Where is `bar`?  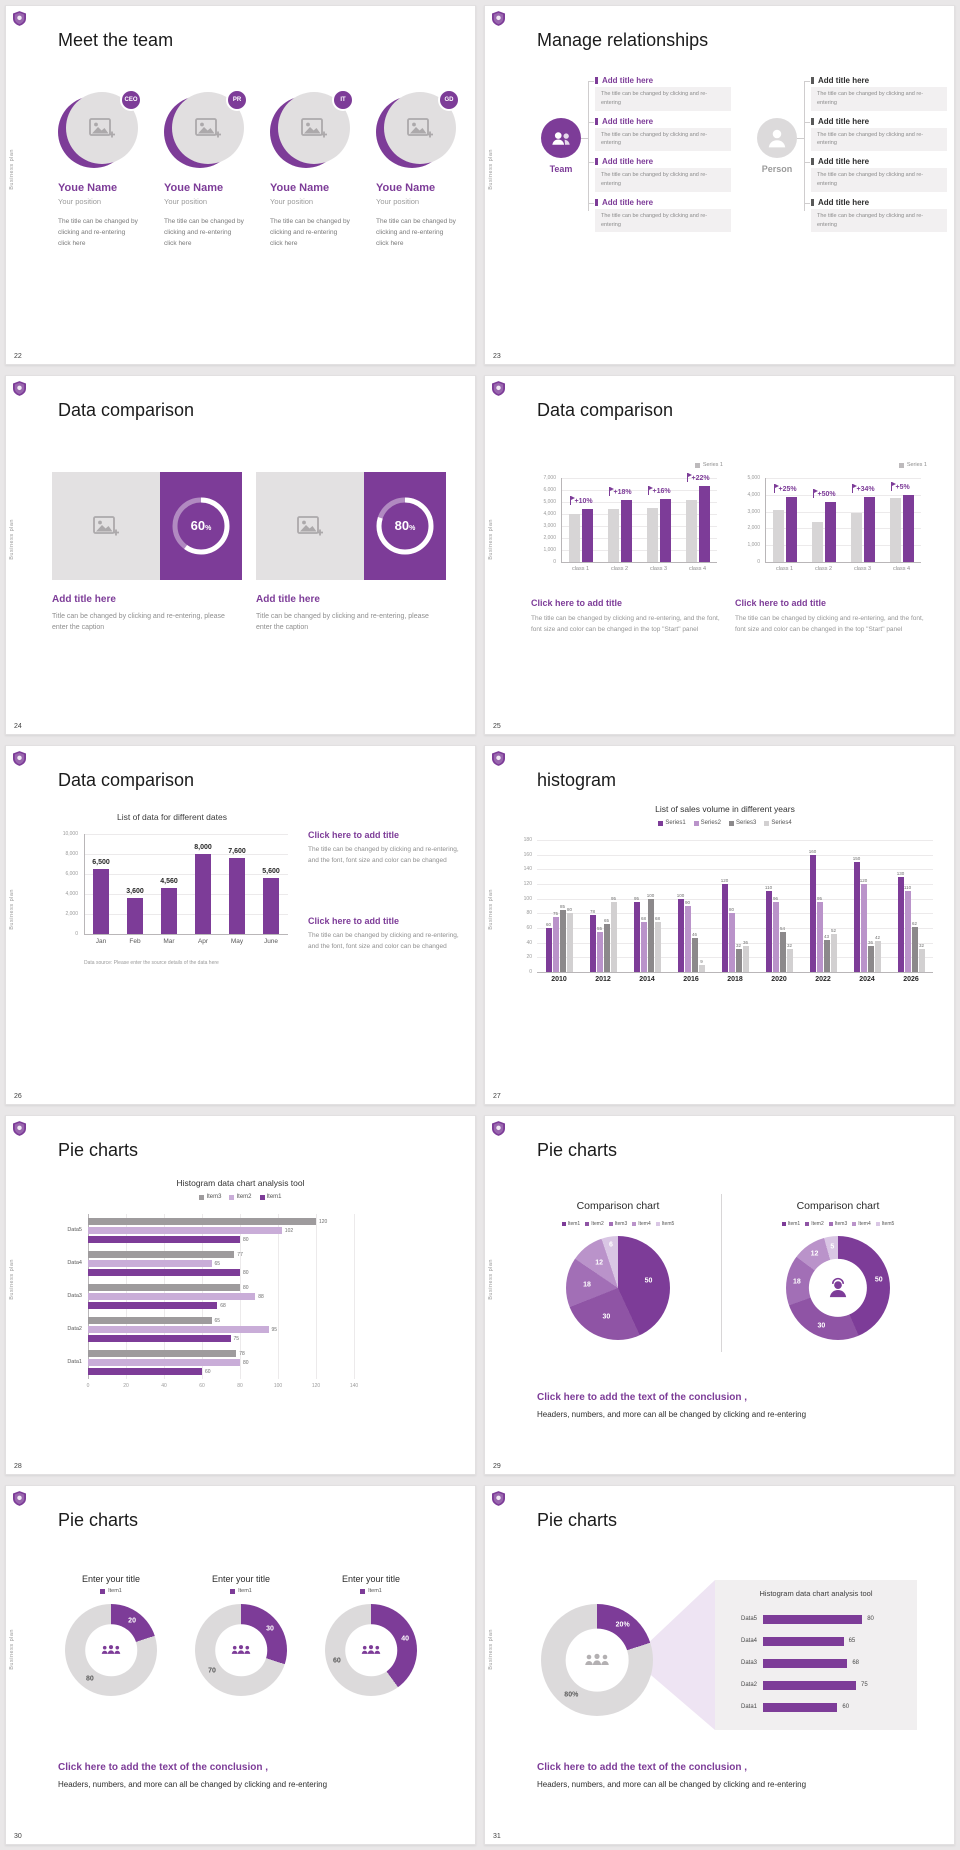 bar is located at coordinates (101, 901).